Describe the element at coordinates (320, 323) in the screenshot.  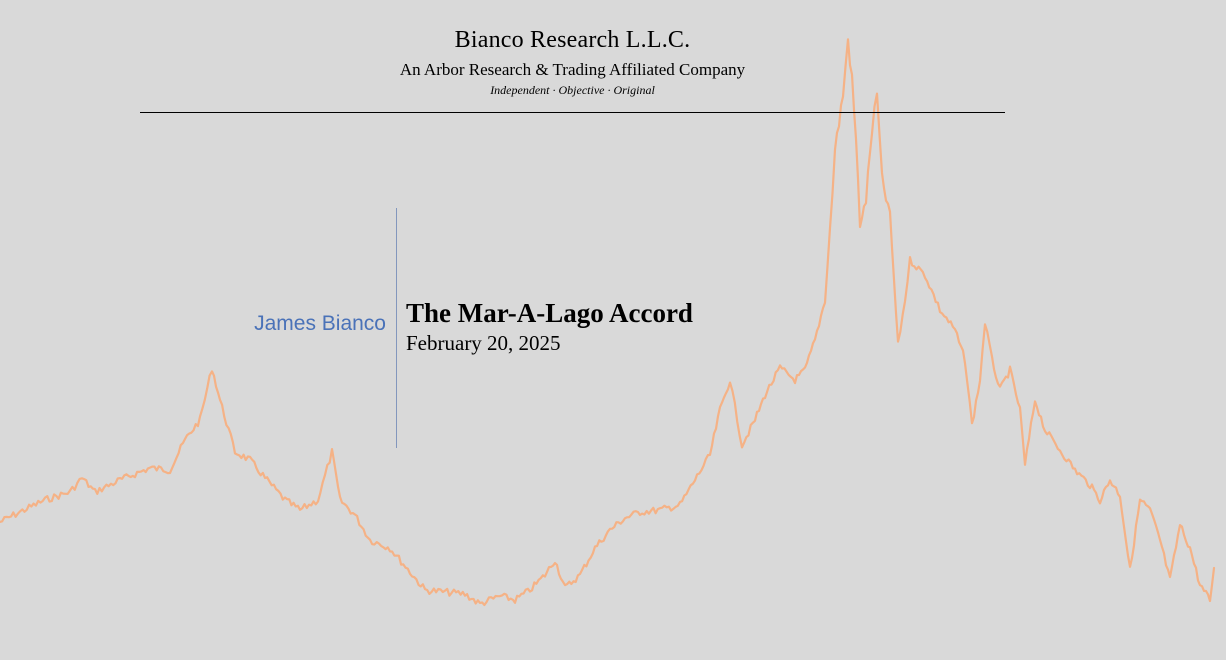
I see `author-name: James Bianco` at that location.